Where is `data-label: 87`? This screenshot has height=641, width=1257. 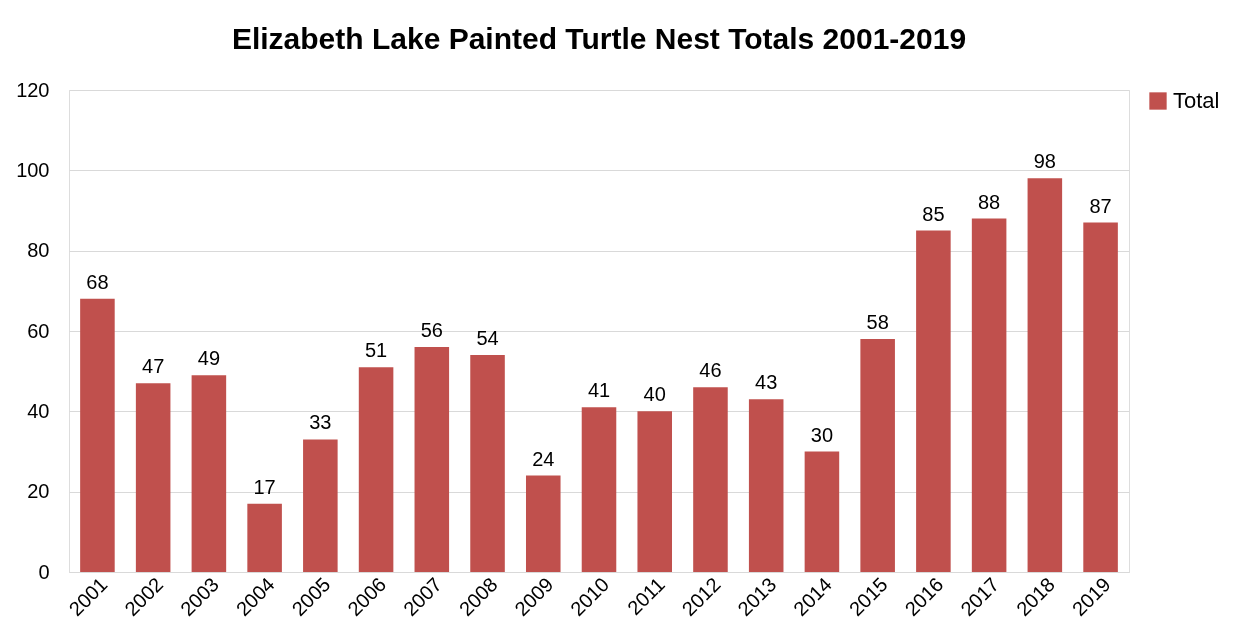
data-label: 87 is located at coordinates (1100, 205).